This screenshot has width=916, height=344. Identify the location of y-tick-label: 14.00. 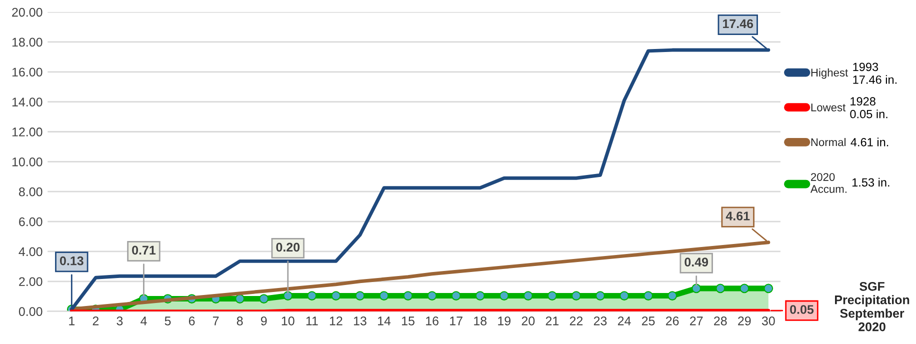
(27, 102).